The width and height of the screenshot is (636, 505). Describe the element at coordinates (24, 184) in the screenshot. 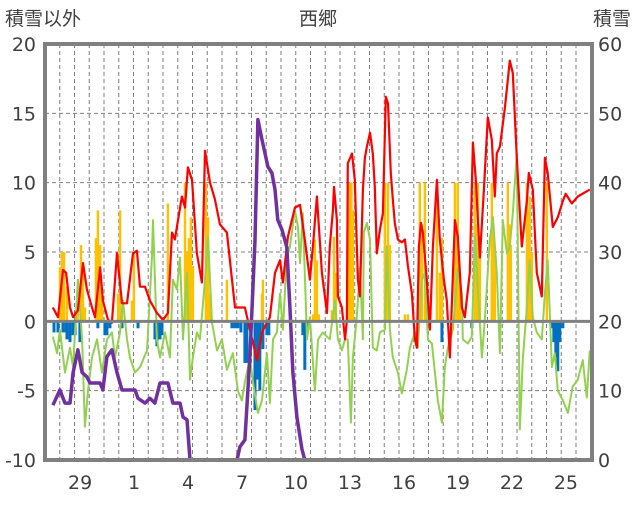

I see `left-y-tick-label: 10` at that location.